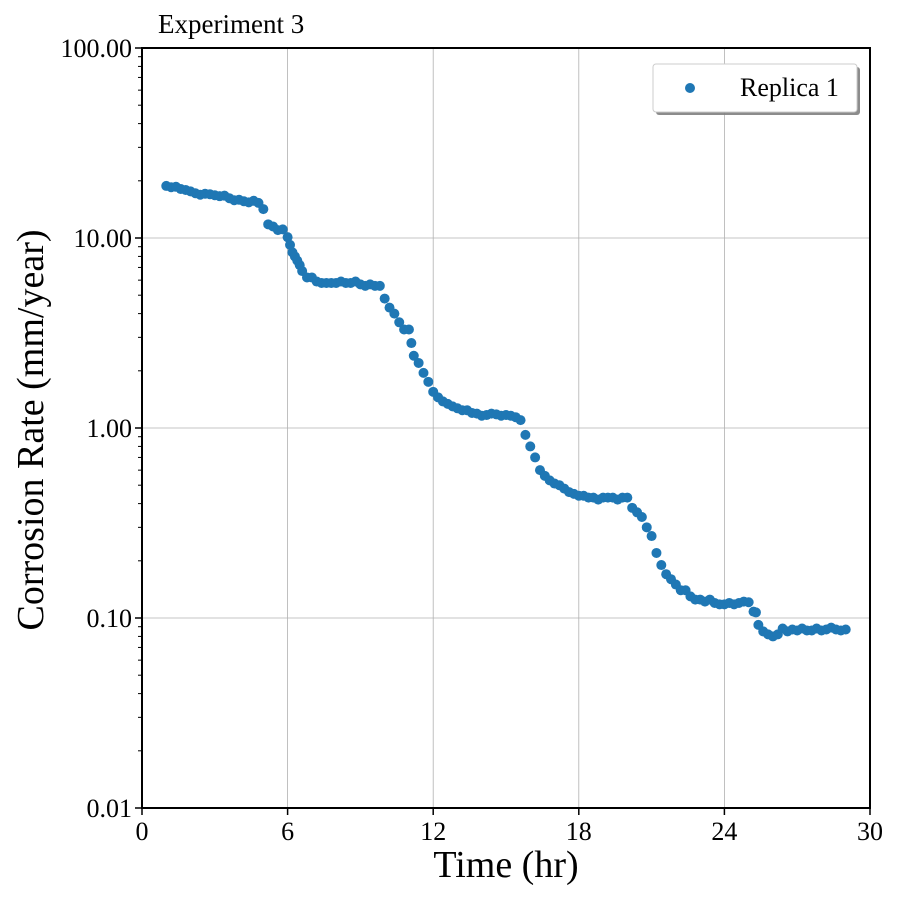 The width and height of the screenshot is (900, 900). Describe the element at coordinates (579, 831) in the screenshot. I see `x-tick-label: 18` at that location.